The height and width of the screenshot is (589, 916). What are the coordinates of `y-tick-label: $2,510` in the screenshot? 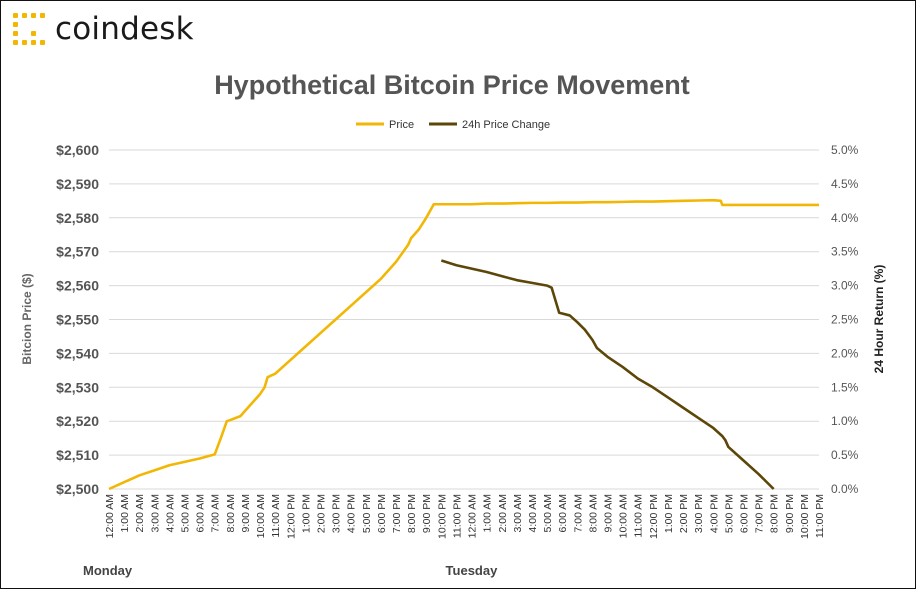 It's located at (77, 455).